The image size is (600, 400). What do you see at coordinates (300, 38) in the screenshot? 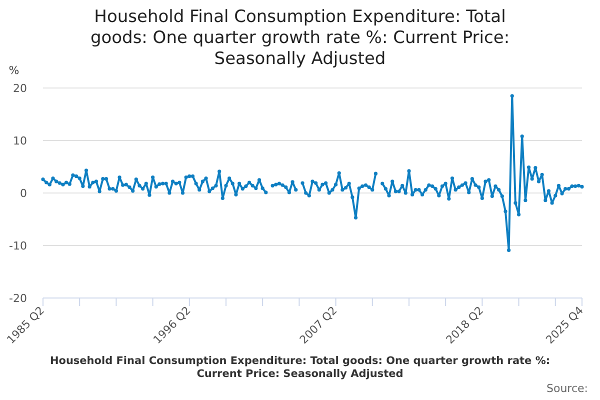
I see `chart-title: Household Final Consumption Expenditure: Total goods: One quarter growth rate %: Current Price: Seasonally Adjusted` at bounding box center [300, 38].